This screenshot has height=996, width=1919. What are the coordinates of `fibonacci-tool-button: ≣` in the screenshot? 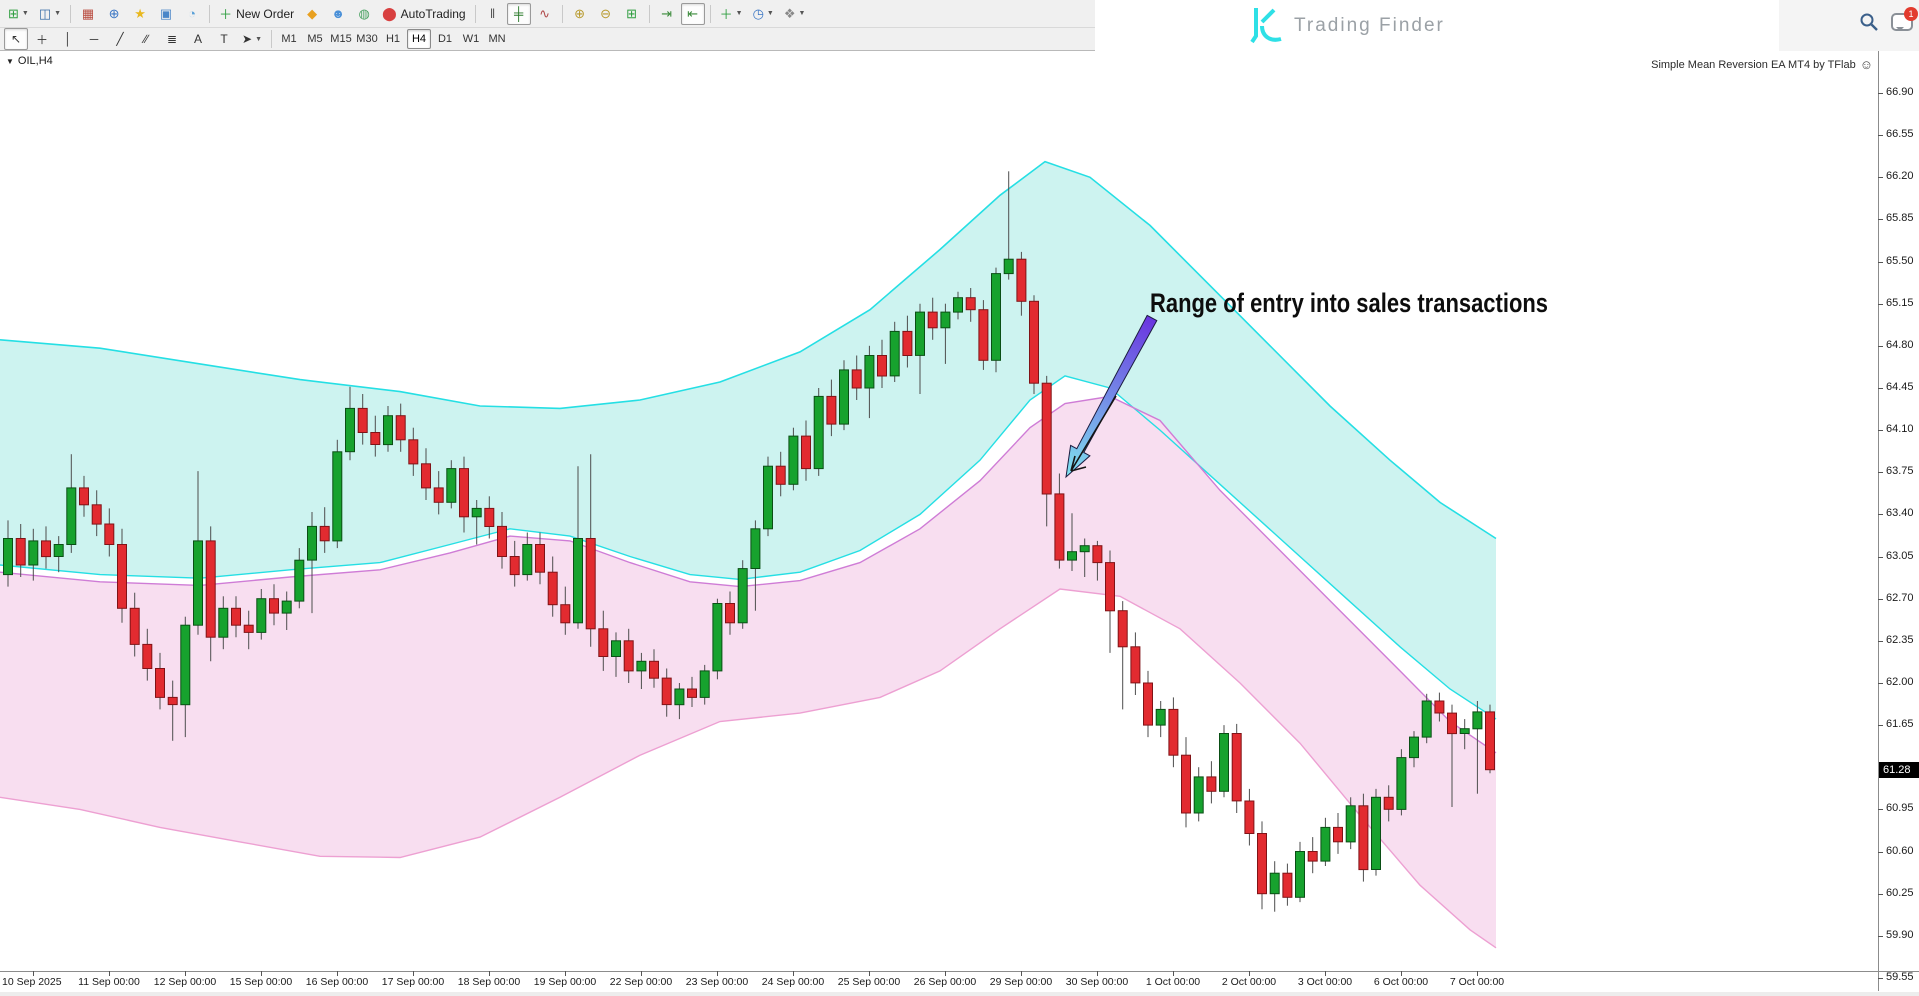 It's located at (172, 39).